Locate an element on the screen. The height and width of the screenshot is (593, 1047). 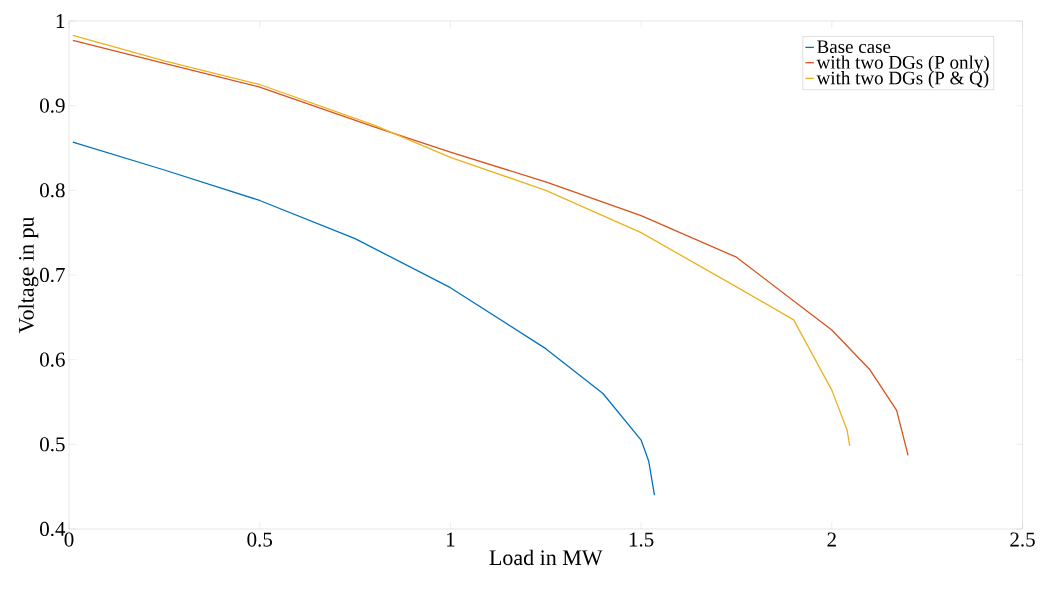
y-tick-label: 1 is located at coordinates (60, 21).